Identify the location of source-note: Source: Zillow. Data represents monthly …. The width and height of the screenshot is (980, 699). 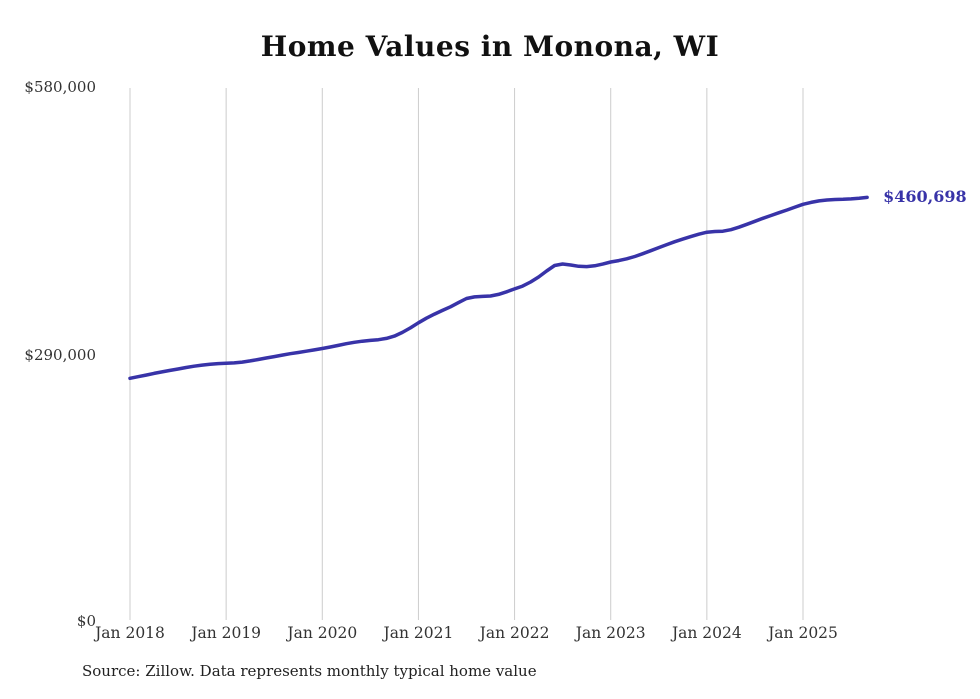
(309, 671).